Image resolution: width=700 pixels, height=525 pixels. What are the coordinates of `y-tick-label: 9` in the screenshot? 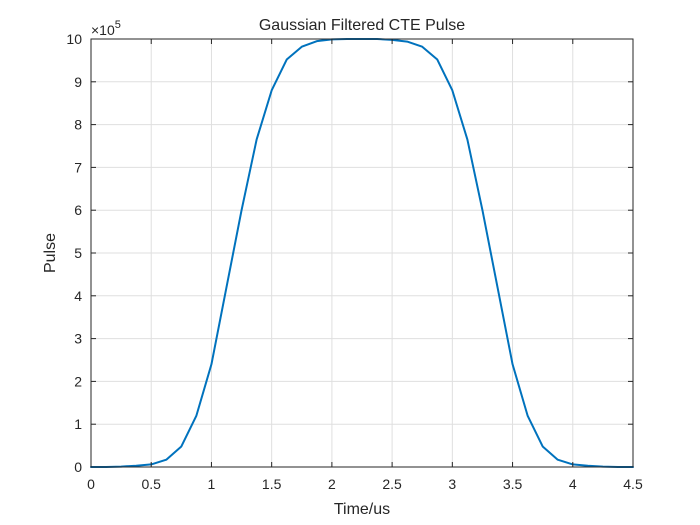 It's located at (78, 82).